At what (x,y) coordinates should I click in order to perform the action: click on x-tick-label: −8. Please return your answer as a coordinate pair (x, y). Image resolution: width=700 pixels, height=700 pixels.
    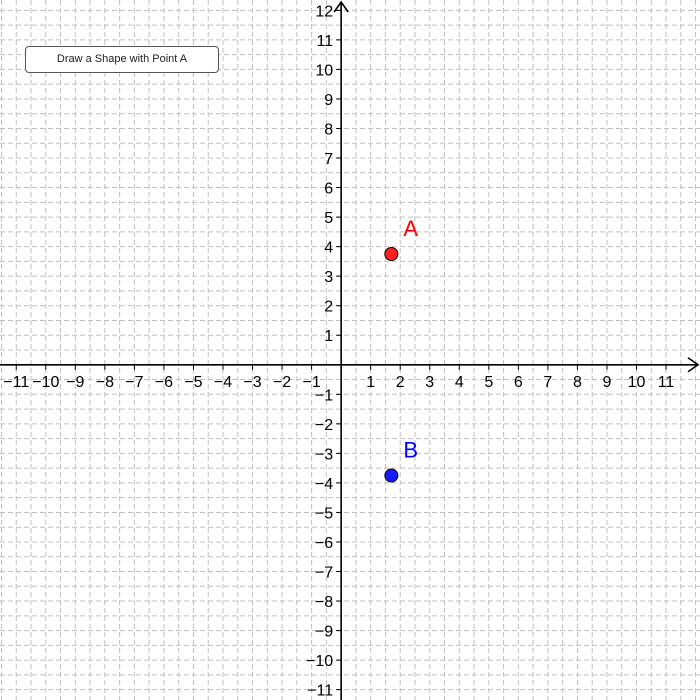
    Looking at the image, I should click on (105, 382).